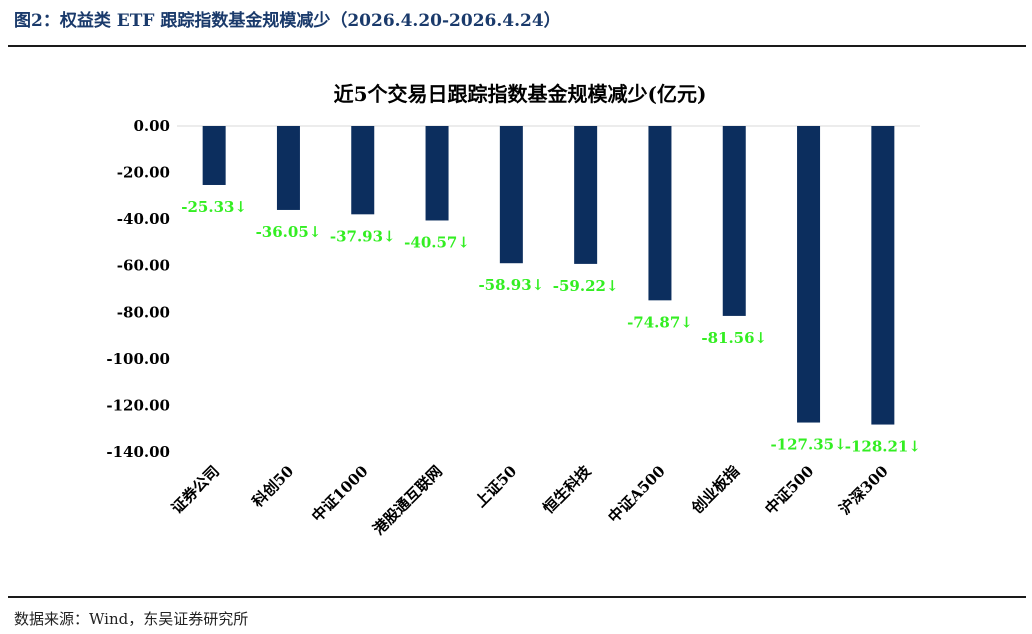 Image resolution: width=1032 pixels, height=634 pixels. I want to click on data-label: -59.22↓, so click(586, 286).